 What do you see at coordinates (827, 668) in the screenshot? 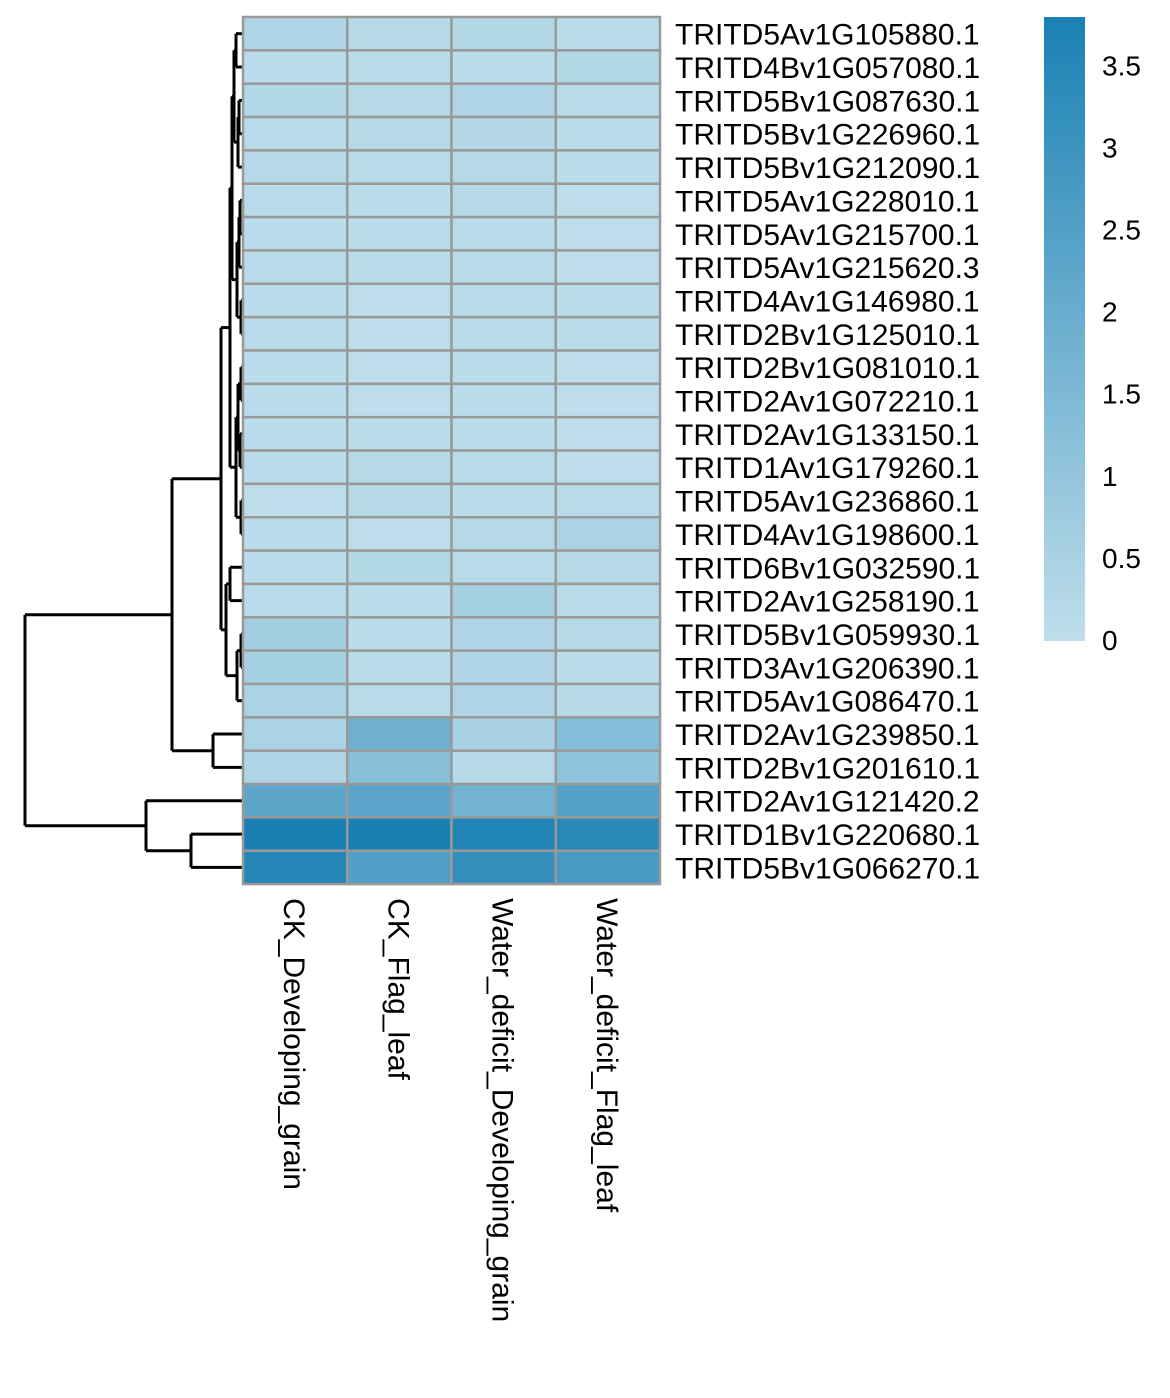
I see `row-label: TRITD3Av1G206390.1` at bounding box center [827, 668].